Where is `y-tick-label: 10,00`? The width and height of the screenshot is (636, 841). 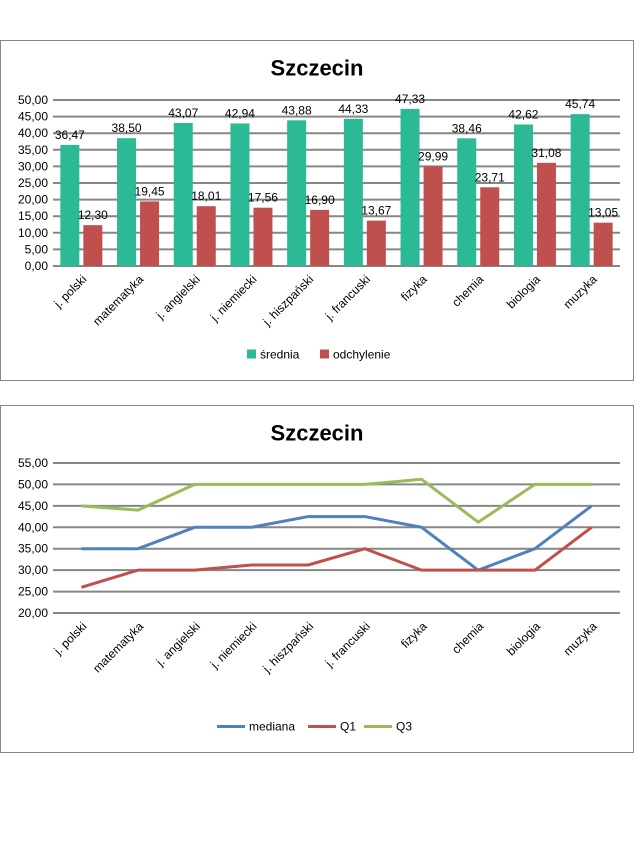
y-tick-label: 10,00 is located at coordinates (33, 233).